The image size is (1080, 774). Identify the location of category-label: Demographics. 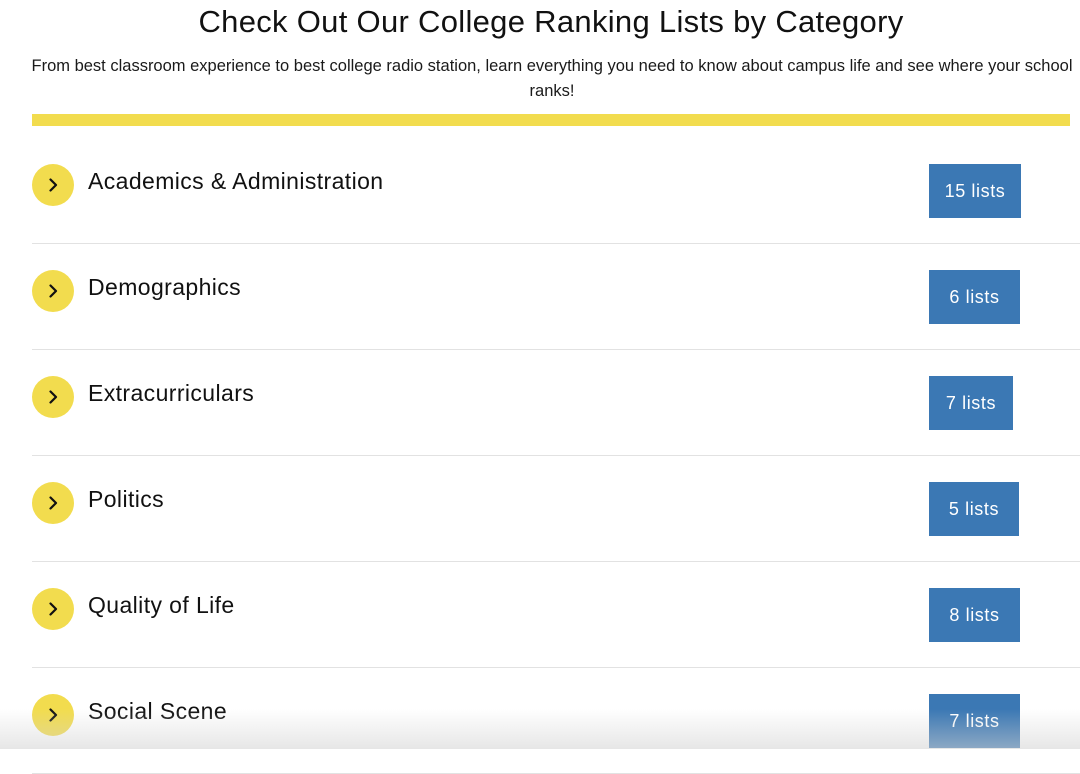
(165, 287).